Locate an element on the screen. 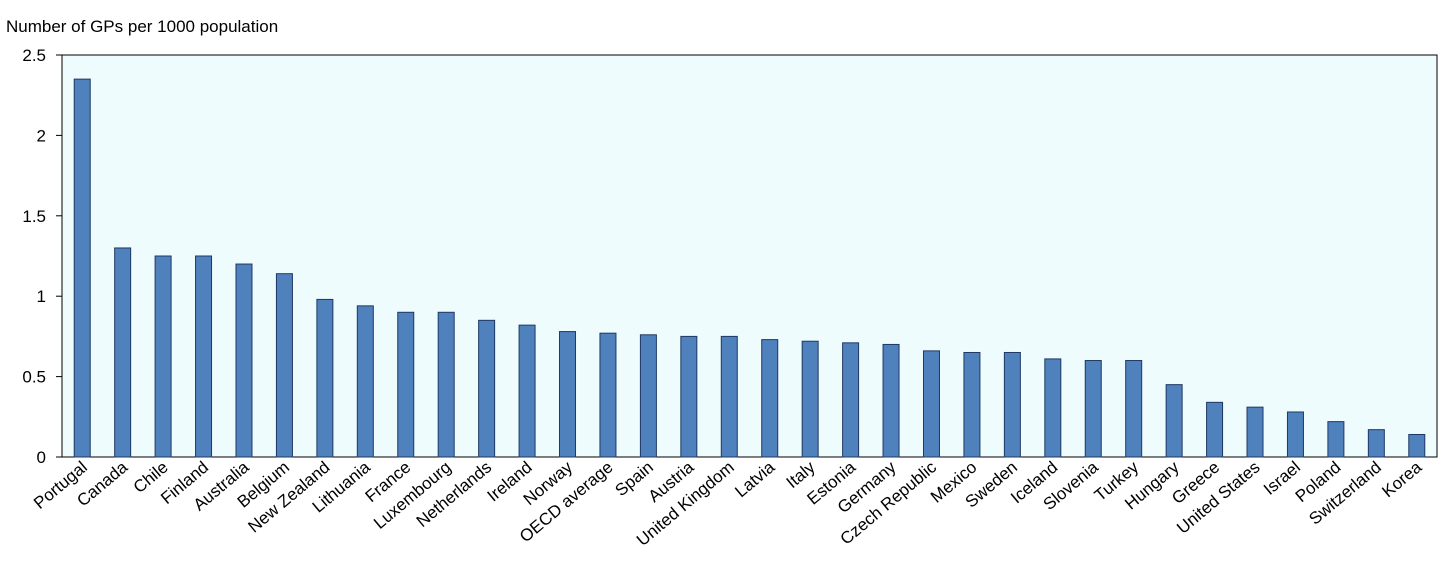 This screenshot has height=573, width=1456. y-tick-label: 0 is located at coordinates (41, 457).